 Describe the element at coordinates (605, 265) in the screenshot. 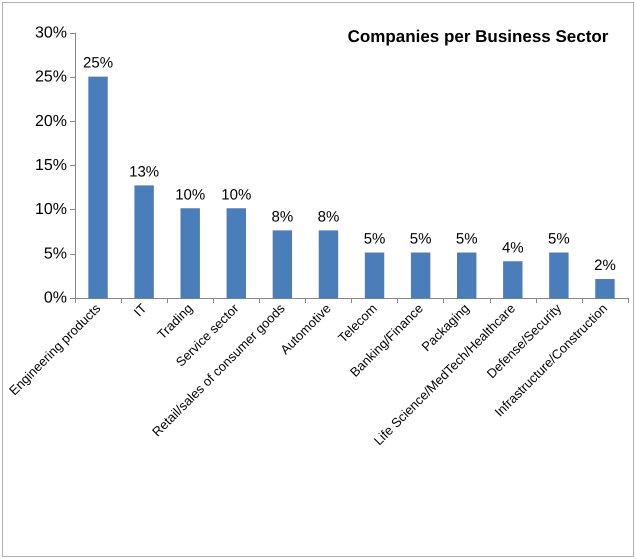

I see `data-label: 2%` at that location.